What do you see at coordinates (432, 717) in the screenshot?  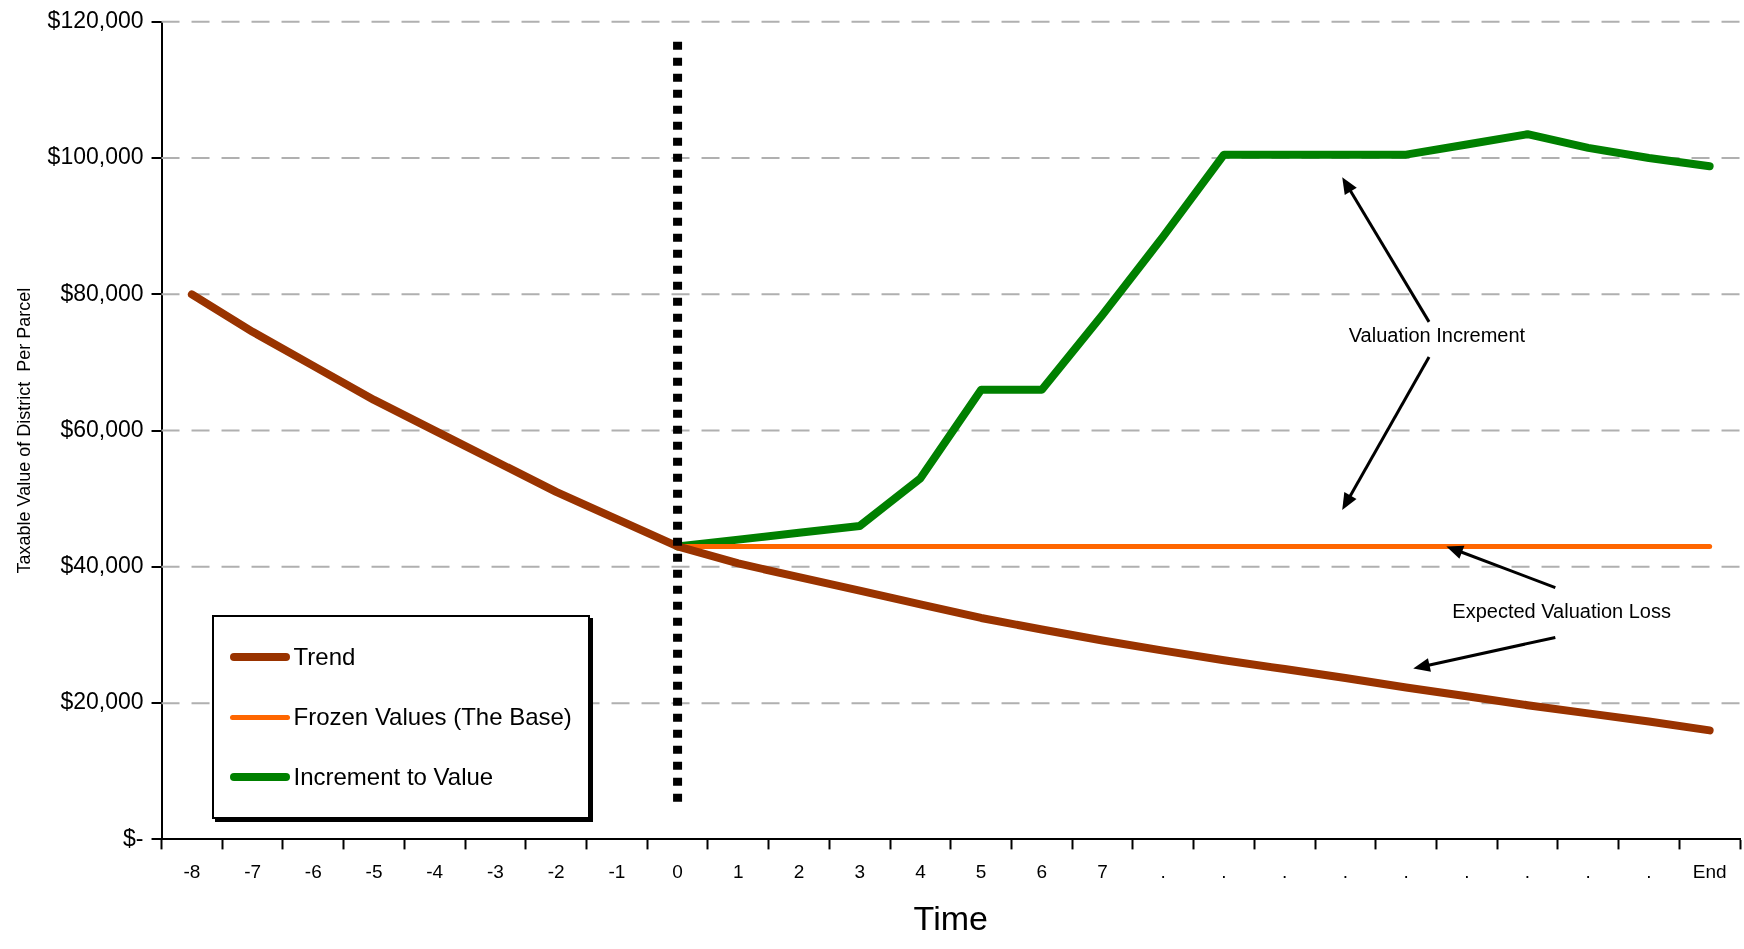 I see `legend-label: Frozen Values (The Base)` at bounding box center [432, 717].